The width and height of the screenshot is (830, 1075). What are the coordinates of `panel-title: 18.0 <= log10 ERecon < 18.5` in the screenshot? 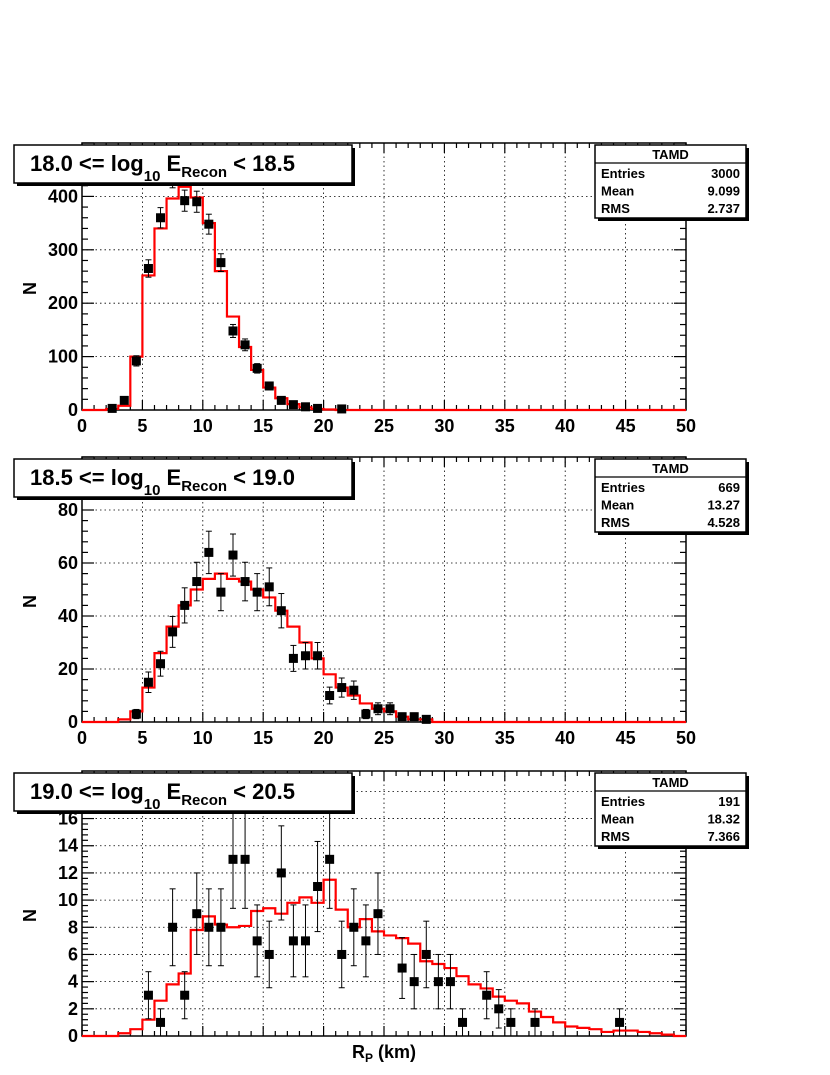 It's located at (162, 168).